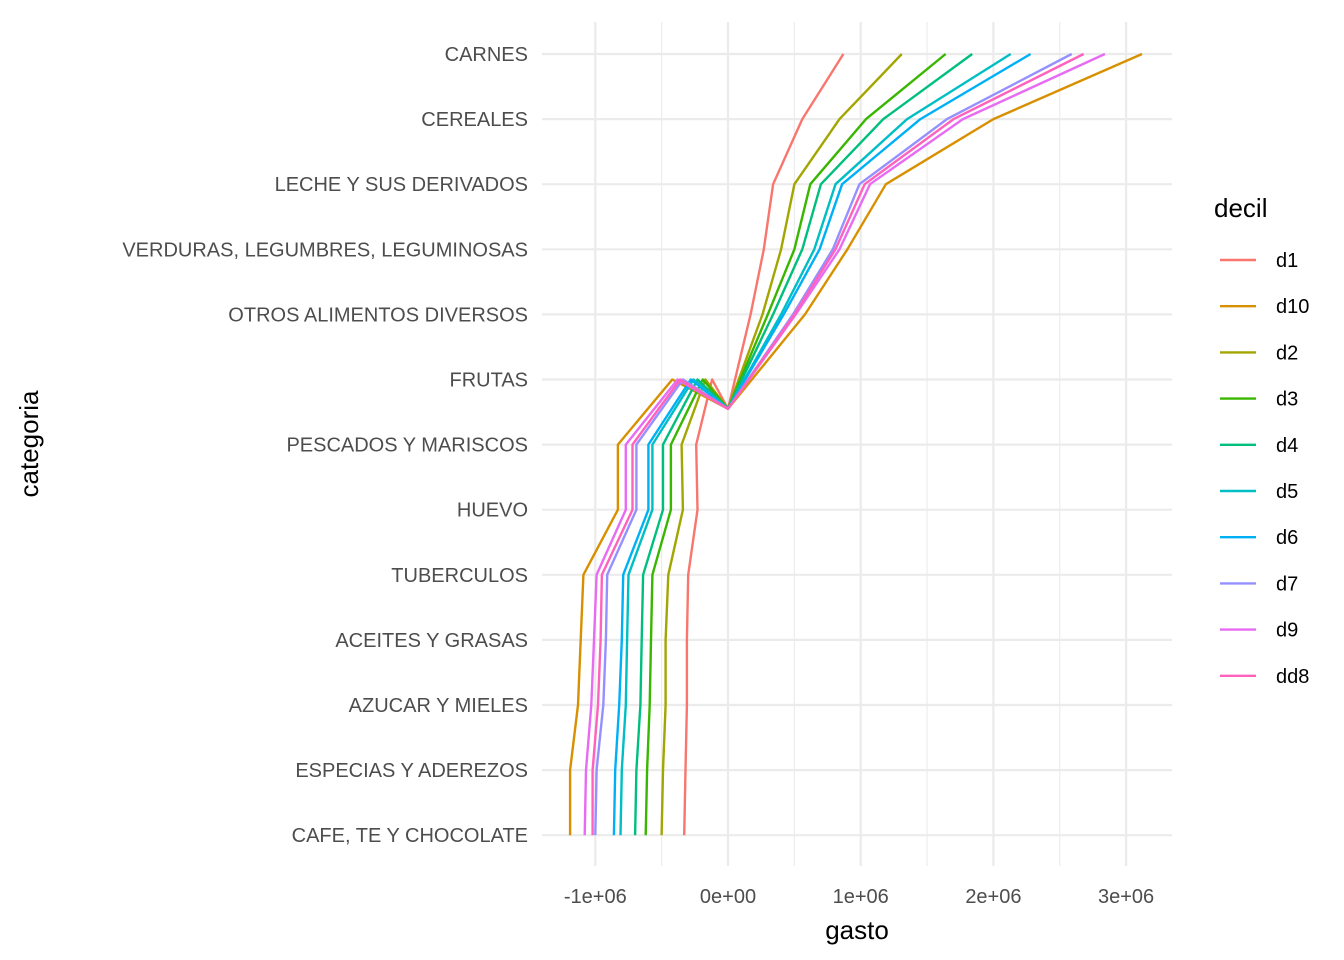  I want to click on x-tick-label: 3e+06, so click(1126, 897).